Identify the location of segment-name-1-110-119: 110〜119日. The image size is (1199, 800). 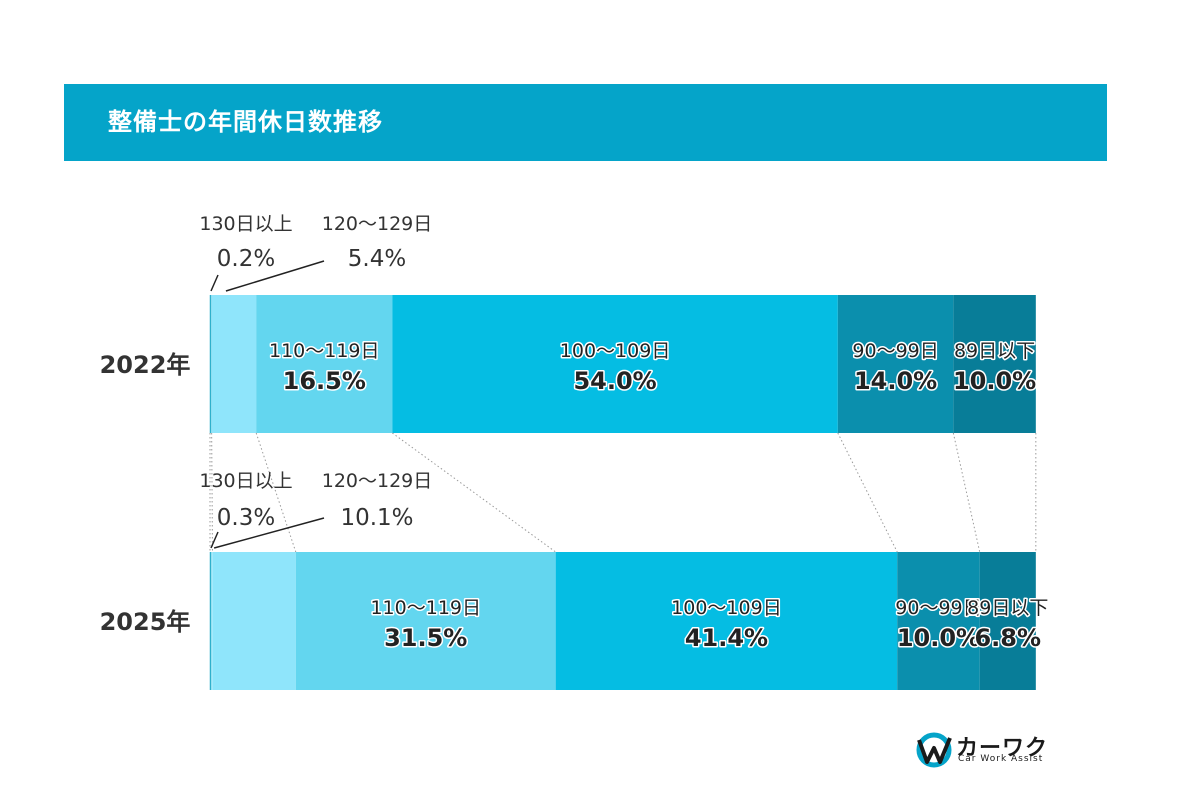
(324, 351).